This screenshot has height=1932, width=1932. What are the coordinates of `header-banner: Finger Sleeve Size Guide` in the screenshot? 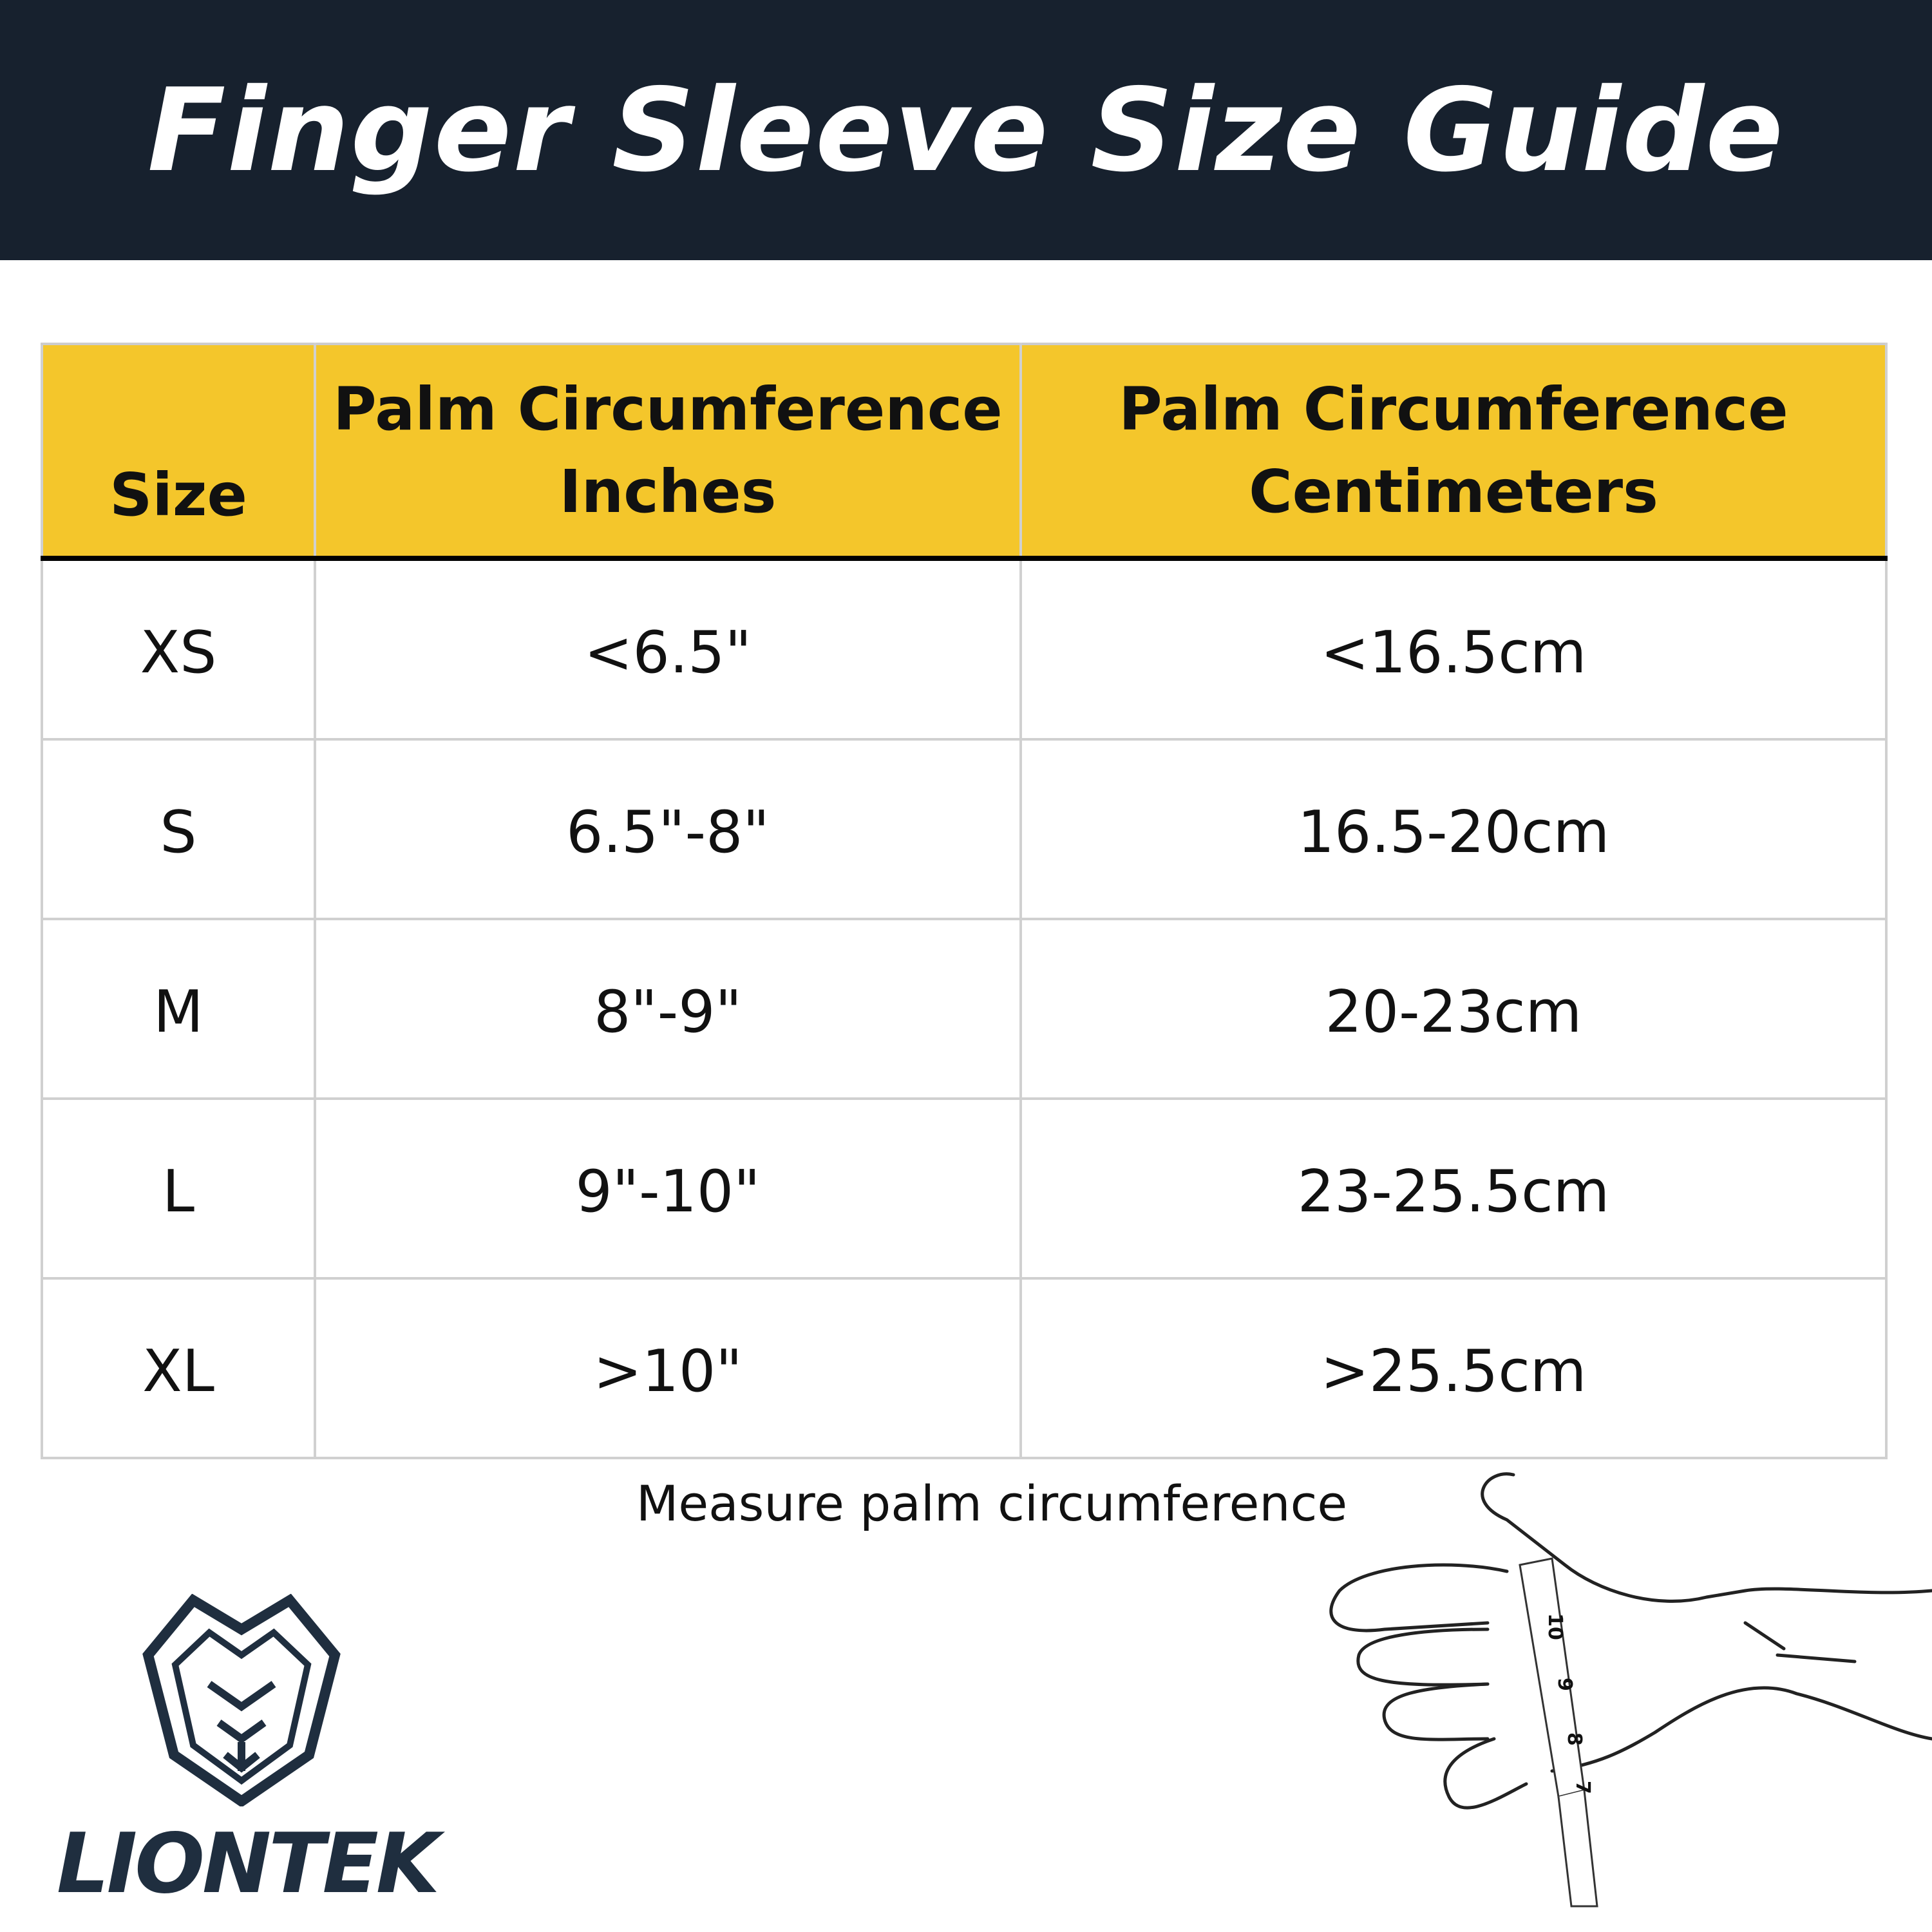 It's located at (966, 130).